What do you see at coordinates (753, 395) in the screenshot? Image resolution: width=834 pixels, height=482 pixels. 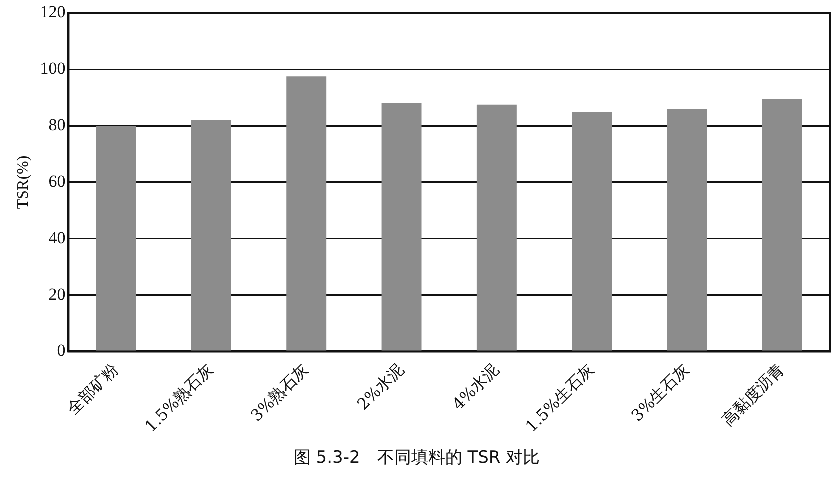 I see `x-tick-label: 高黏度沥青` at bounding box center [753, 395].